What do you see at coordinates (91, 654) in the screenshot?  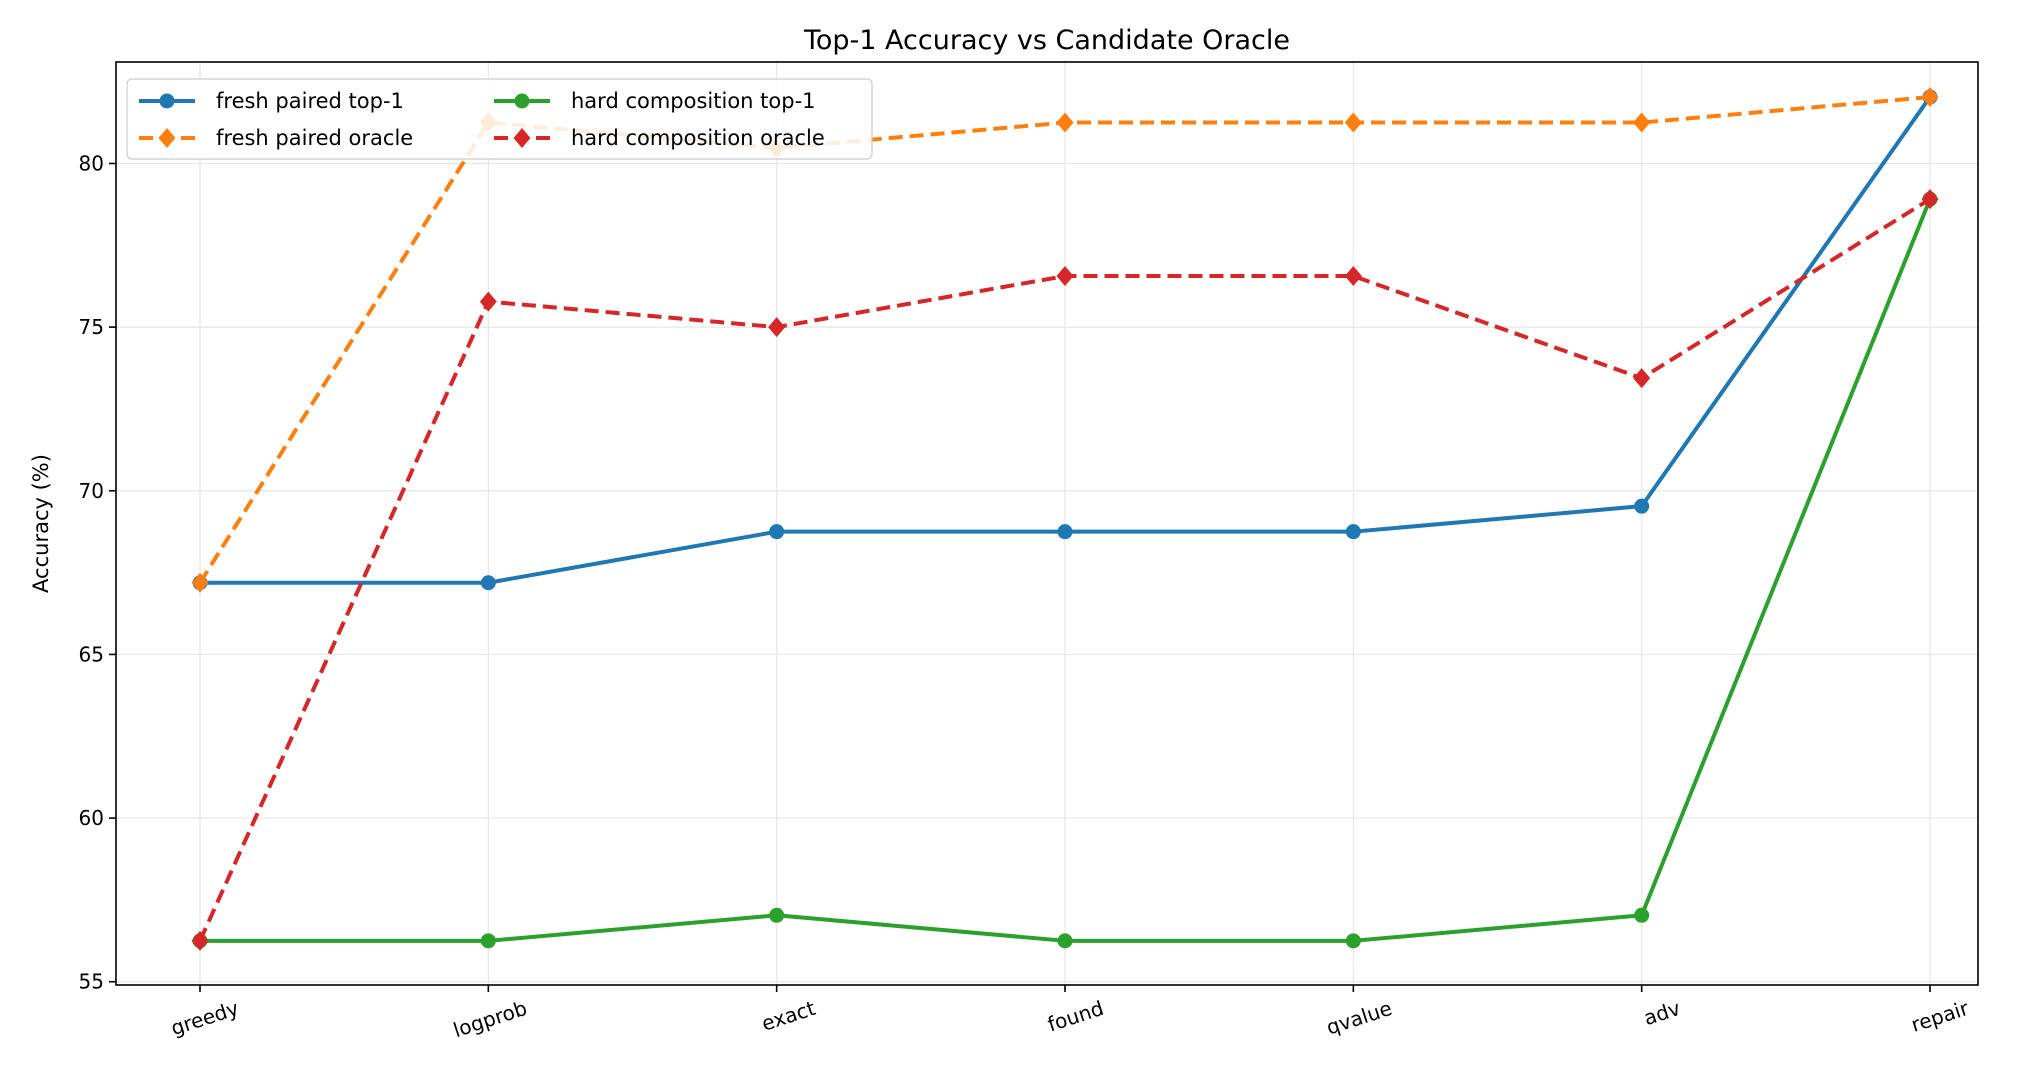 I see `y-tick-label: 65` at bounding box center [91, 654].